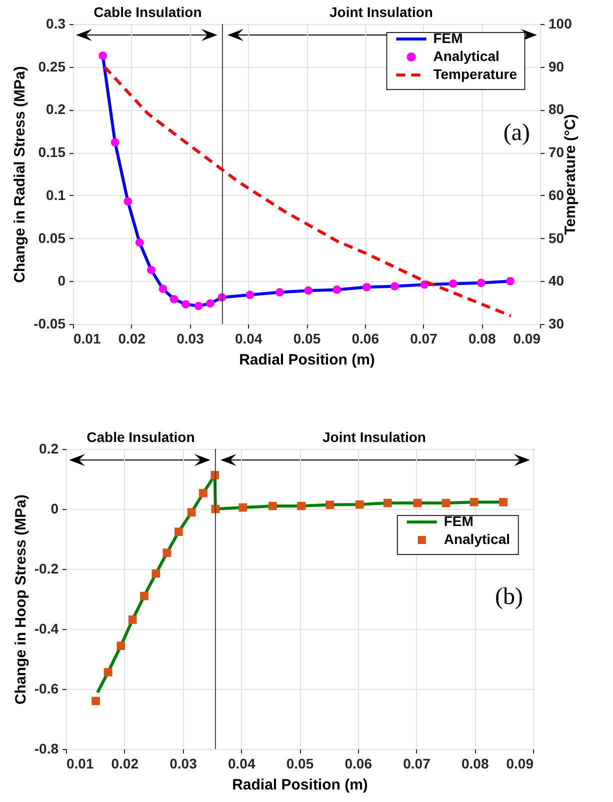  I want to click on y-tick-label: 0.1, so click(56, 194).